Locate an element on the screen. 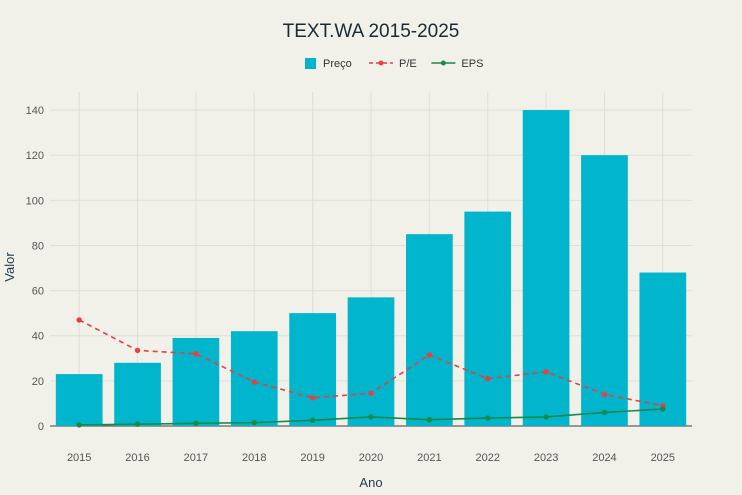 This screenshot has height=495, width=742. x-tick-label: 2025 is located at coordinates (663, 458).